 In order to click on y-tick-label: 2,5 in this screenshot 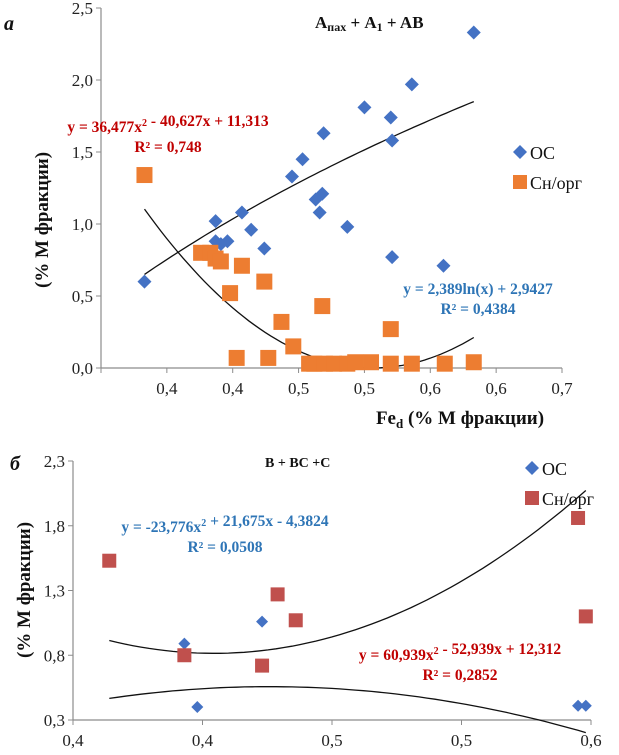, I will do `click(82, 9)`.